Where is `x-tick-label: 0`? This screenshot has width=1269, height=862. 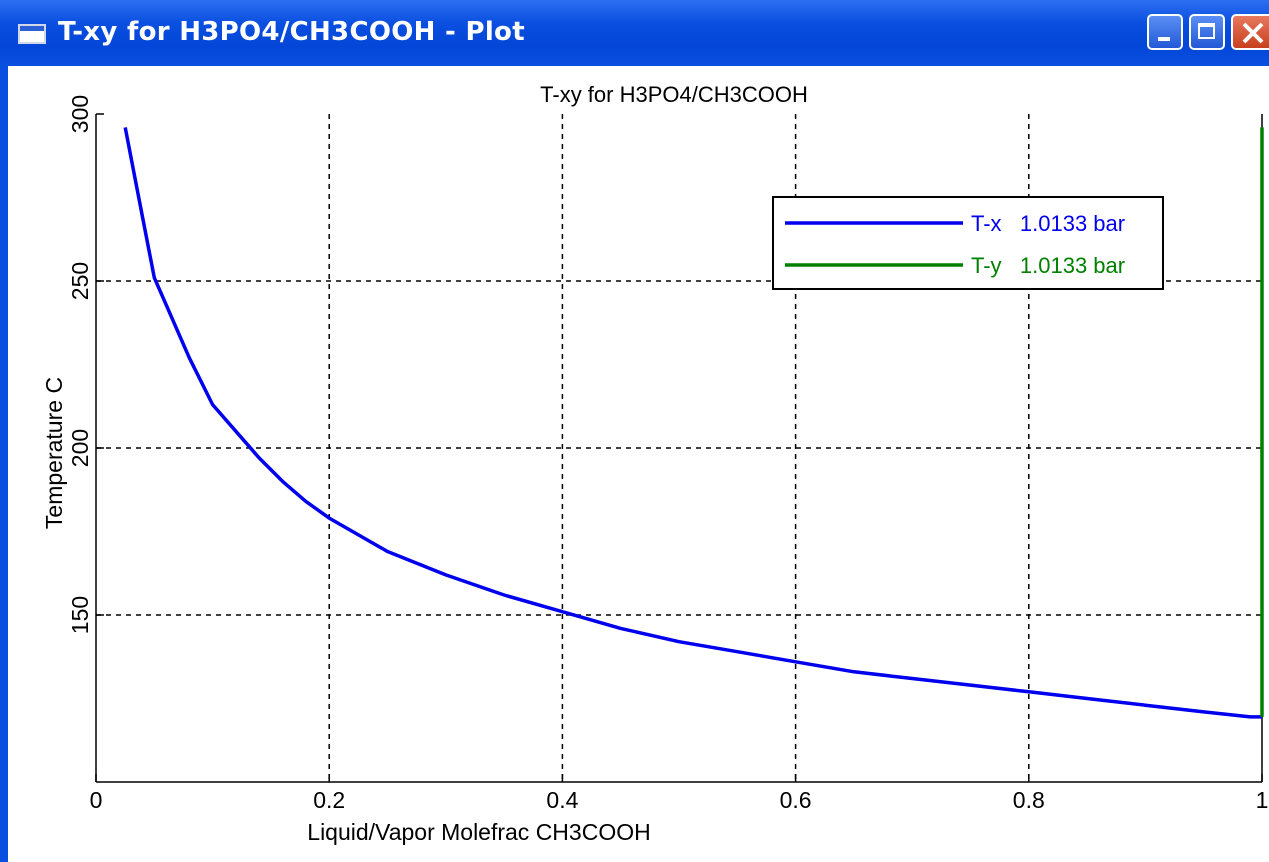
x-tick-label: 0 is located at coordinates (96, 800).